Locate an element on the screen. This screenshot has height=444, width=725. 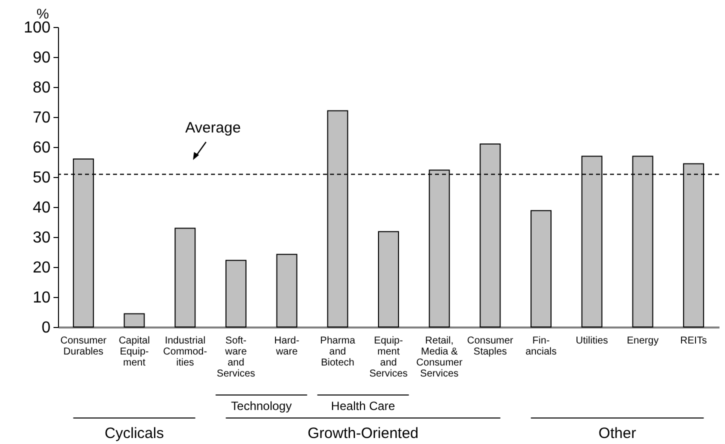
y-tick-label: 80 is located at coordinates (41, 88).